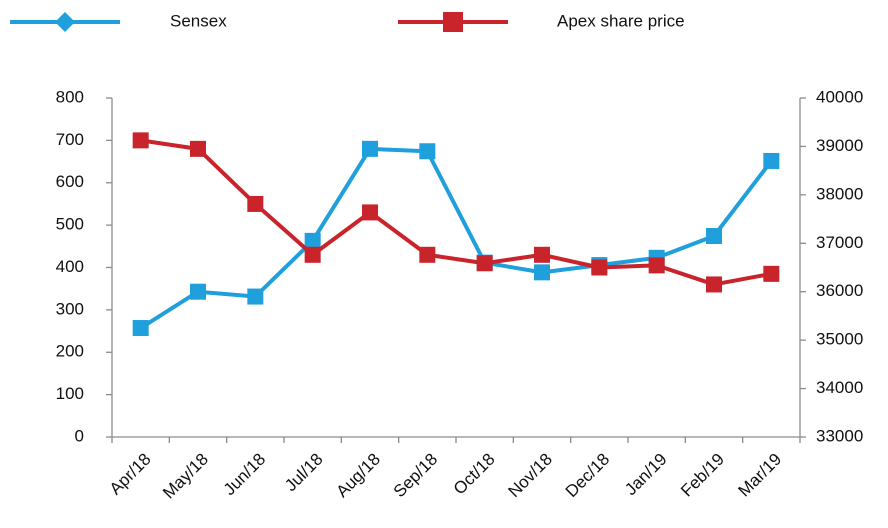  I want to click on x-tick-label: Jun/18, so click(245, 475).